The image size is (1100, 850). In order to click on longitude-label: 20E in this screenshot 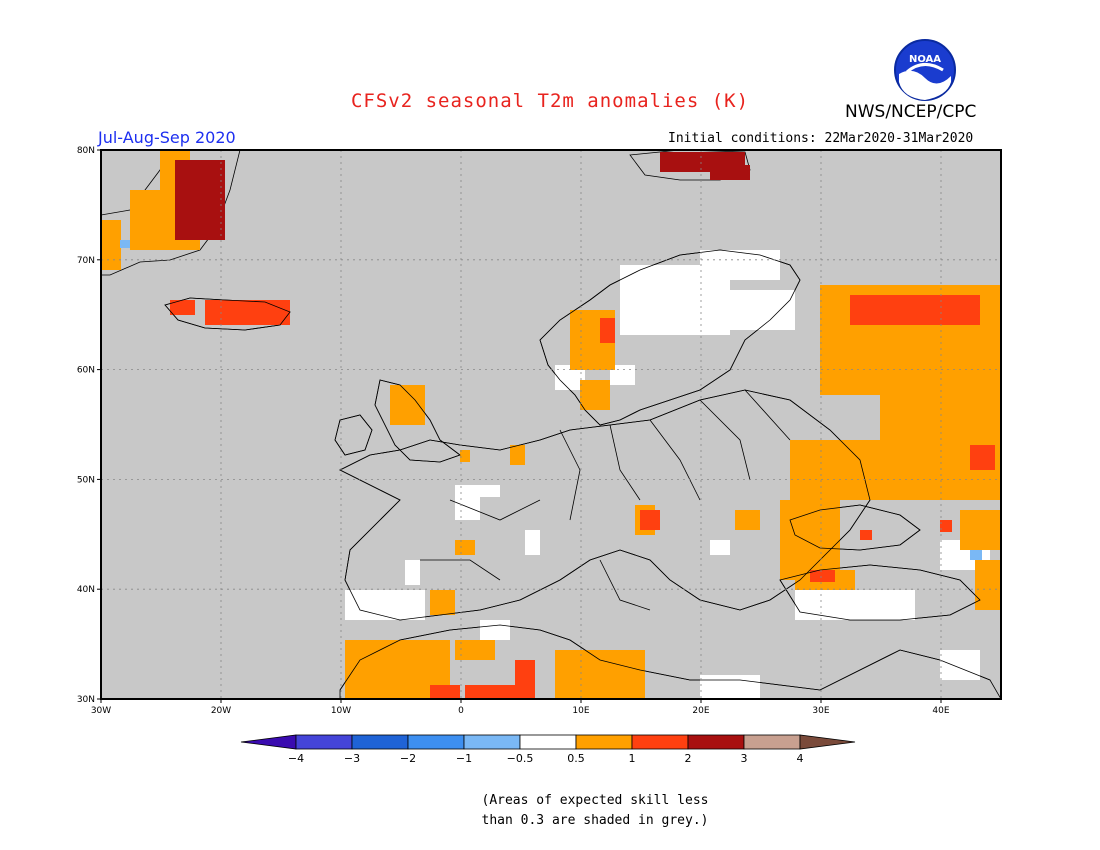, I will do `click(700, 711)`.